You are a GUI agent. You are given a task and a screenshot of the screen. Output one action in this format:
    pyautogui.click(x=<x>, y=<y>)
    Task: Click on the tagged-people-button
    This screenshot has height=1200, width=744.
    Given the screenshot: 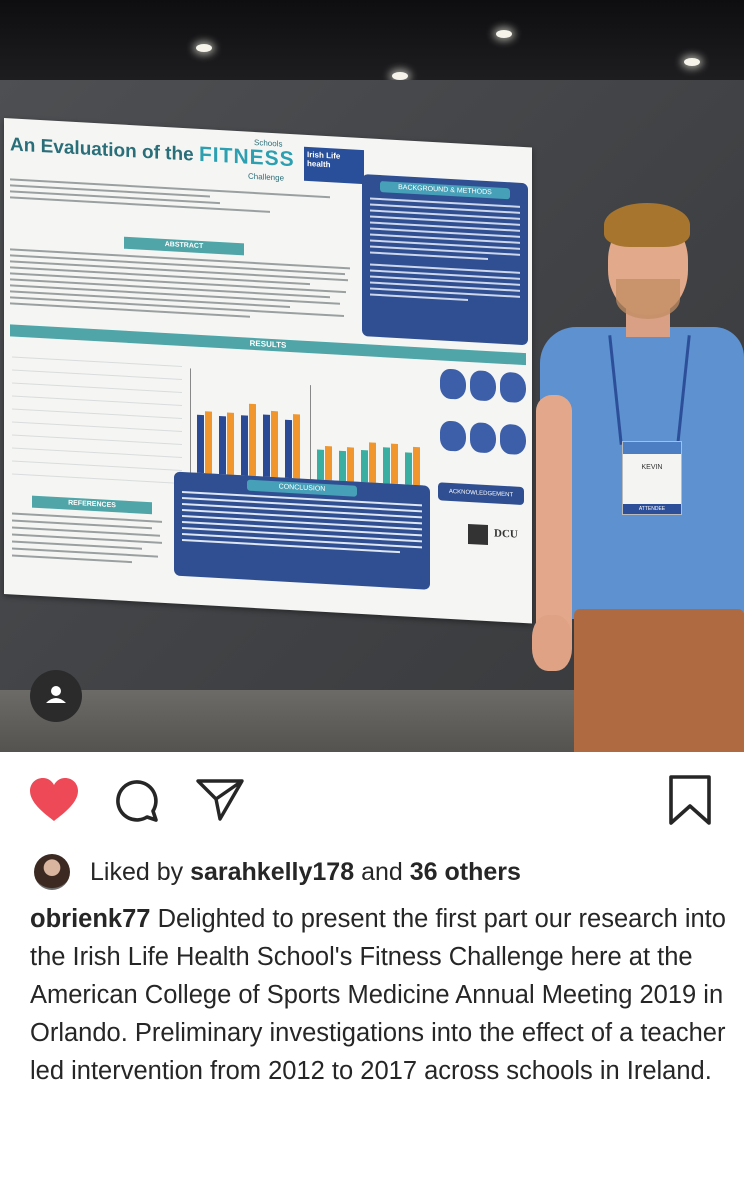 What is the action you would take?
    pyautogui.click(x=56, y=696)
    